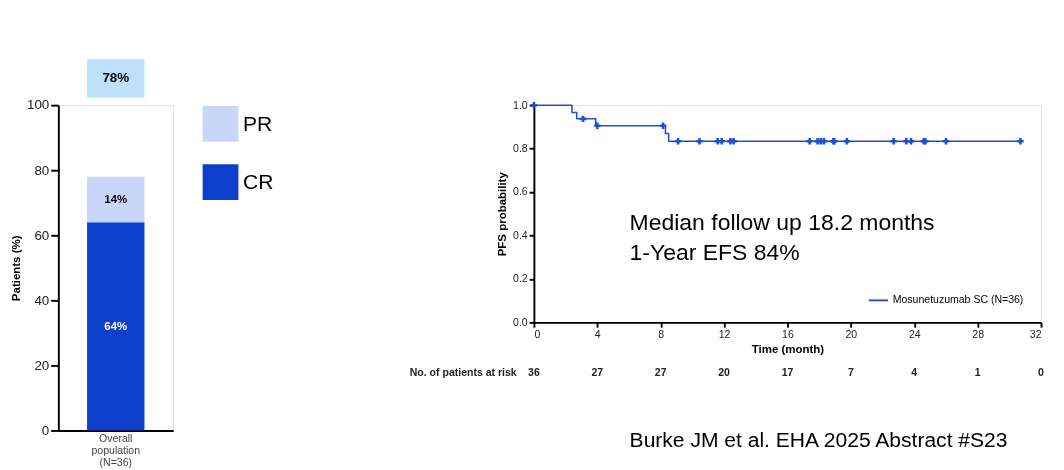 This screenshot has width=1064, height=470. What do you see at coordinates (724, 334) in the screenshot?
I see `x-tick-label: 12` at bounding box center [724, 334].